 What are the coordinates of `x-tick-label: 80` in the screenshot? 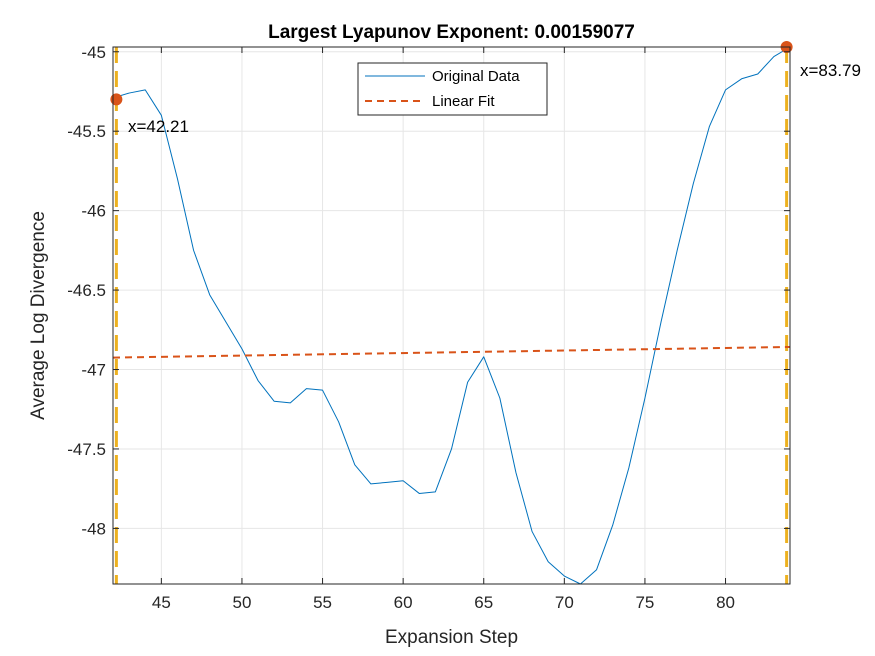 It's located at (725, 602).